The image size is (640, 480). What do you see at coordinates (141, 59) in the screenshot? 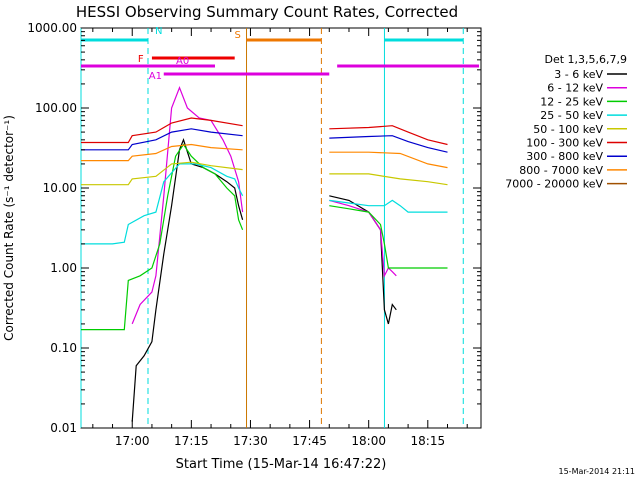
I see `flag-label: F` at bounding box center [141, 59].